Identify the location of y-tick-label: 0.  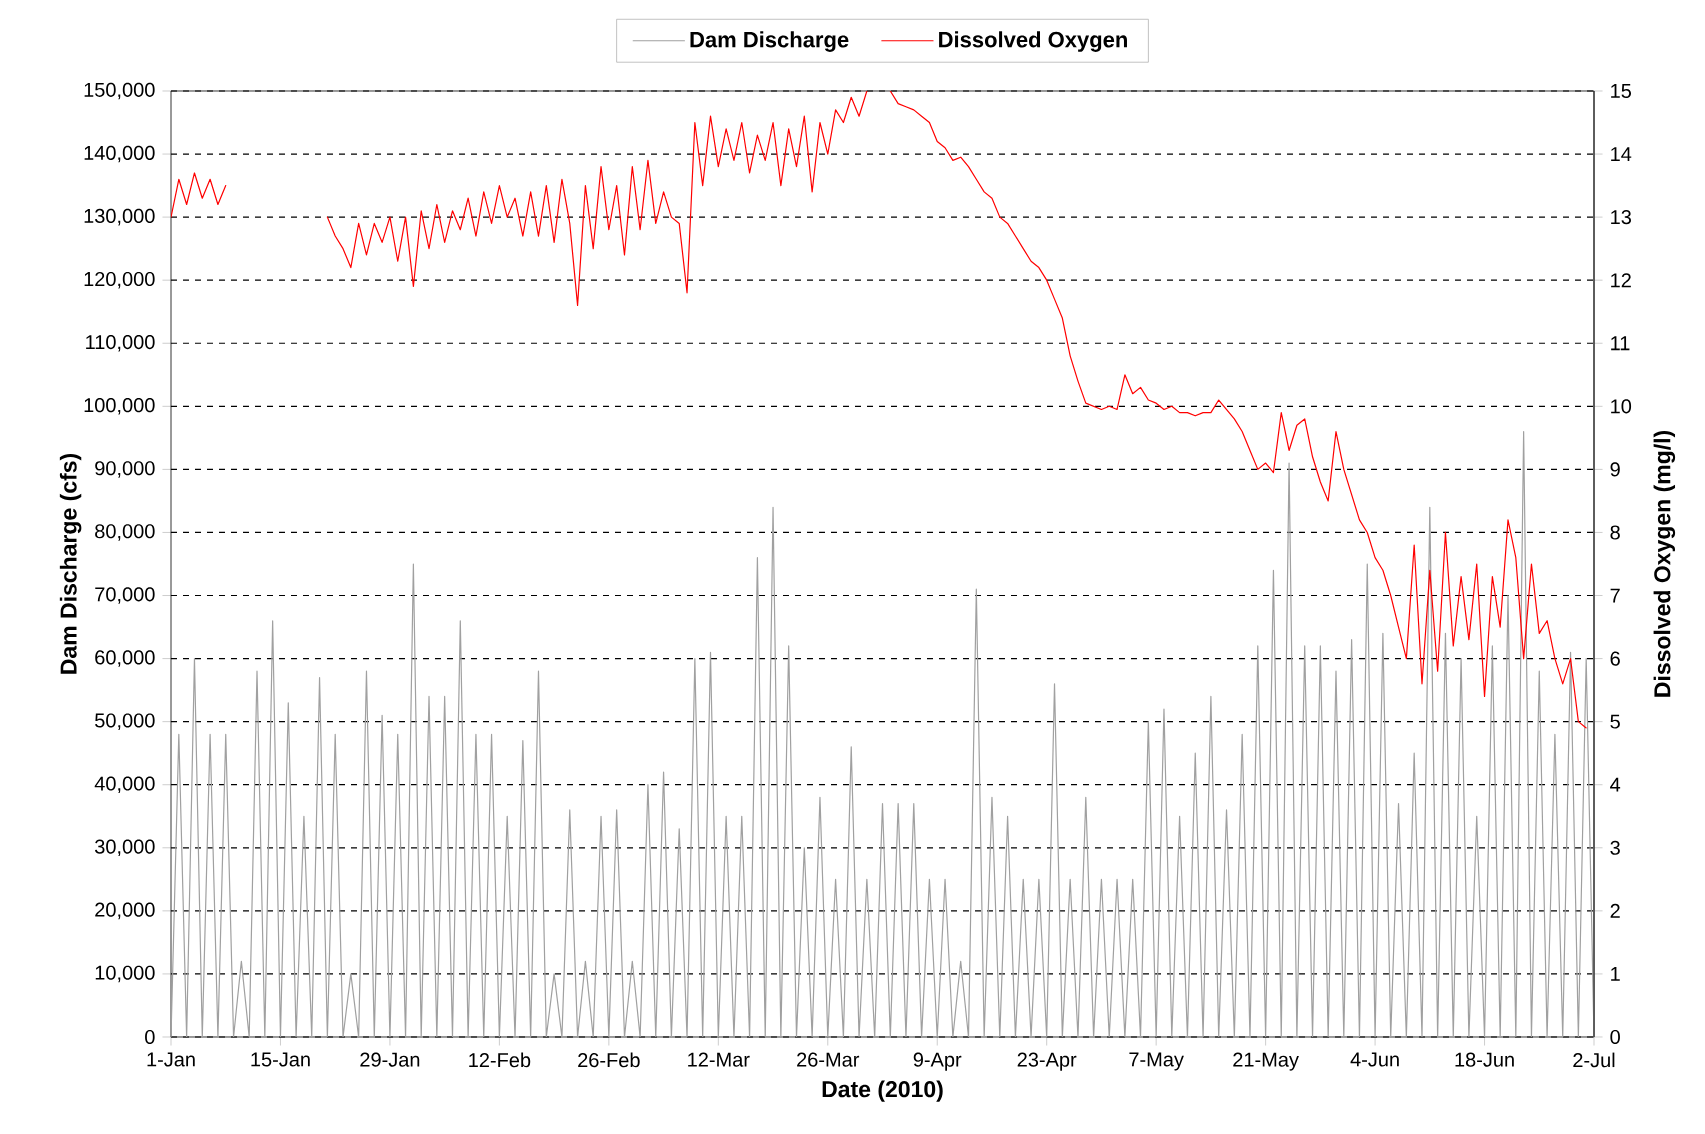
(150, 1037).